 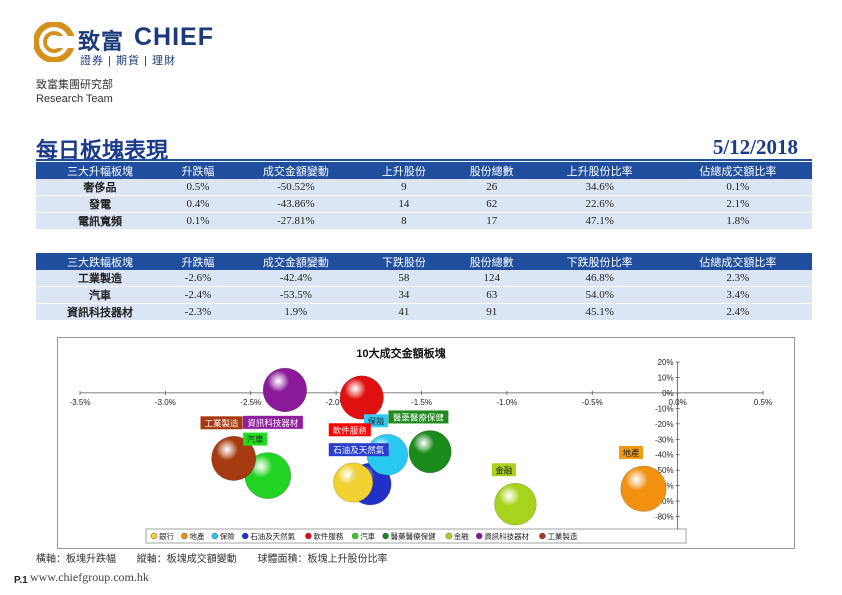 I want to click on table-cell: 14, so click(x=403, y=204).